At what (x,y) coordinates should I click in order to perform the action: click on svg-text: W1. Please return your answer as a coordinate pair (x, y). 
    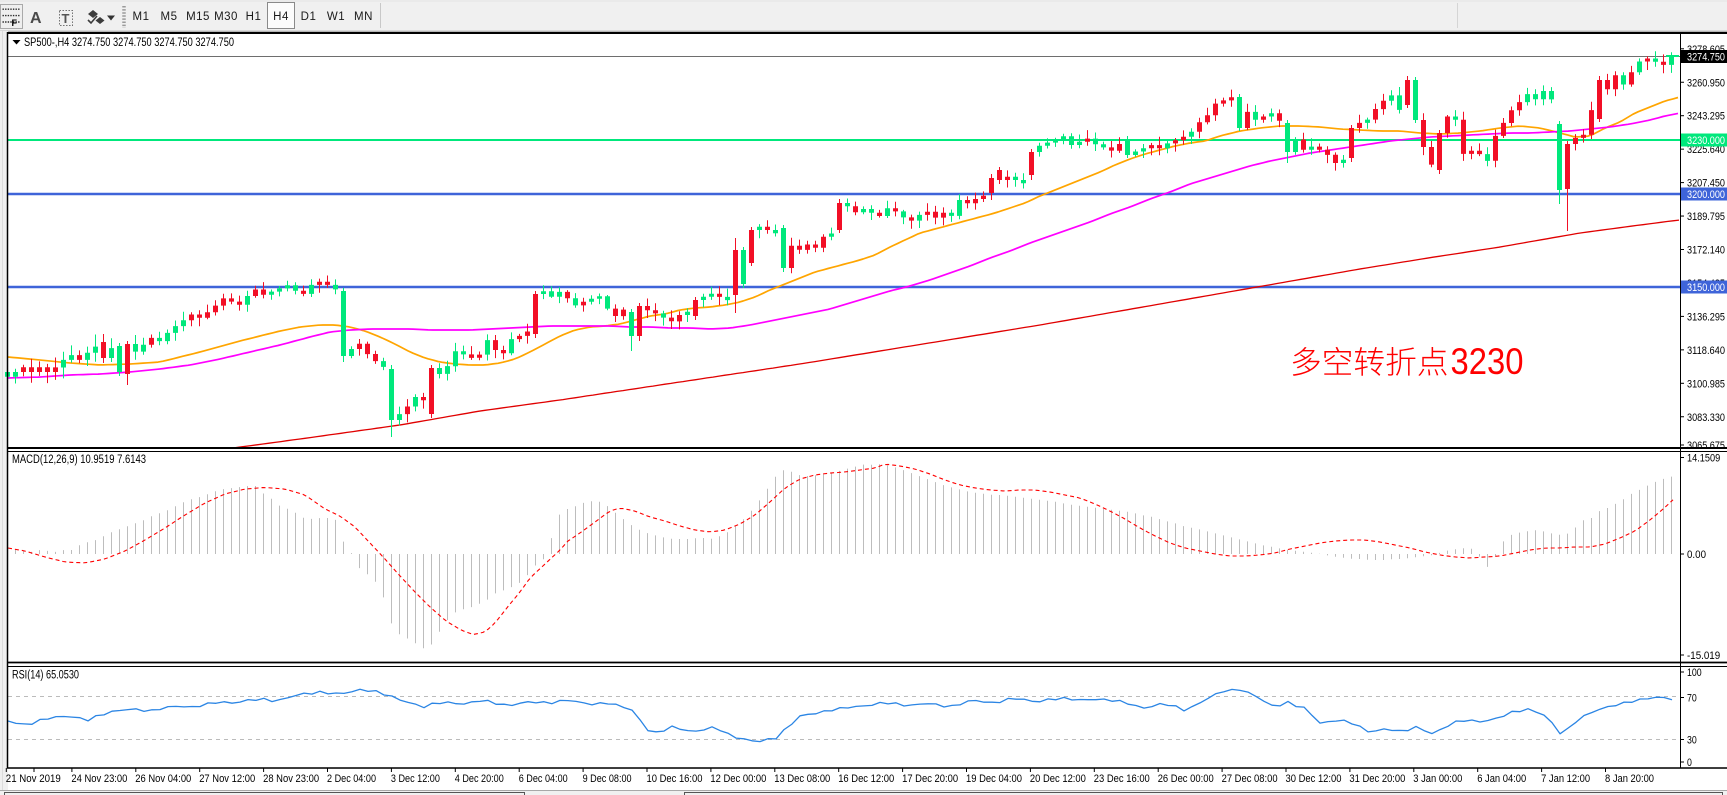
    Looking at the image, I should click on (336, 17).